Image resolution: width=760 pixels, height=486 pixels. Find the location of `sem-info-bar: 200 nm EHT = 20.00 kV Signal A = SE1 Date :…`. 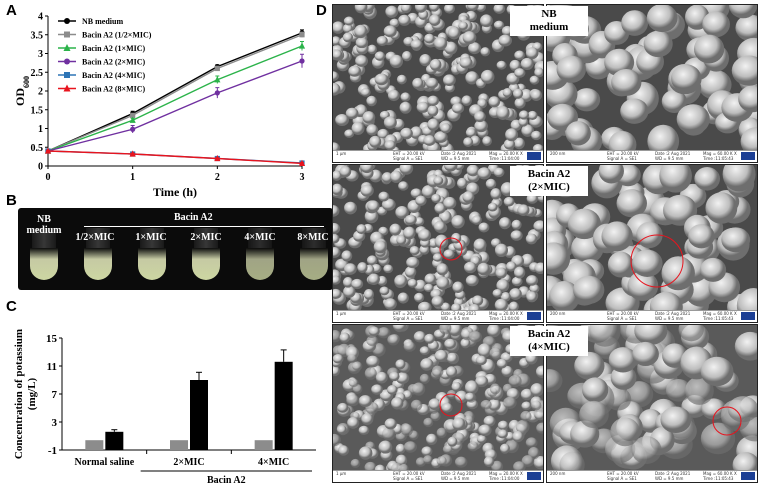

sem-info-bar: 200 nm EHT = 20.00 kV Signal A = SE1 Date :… is located at coordinates (652, 476).